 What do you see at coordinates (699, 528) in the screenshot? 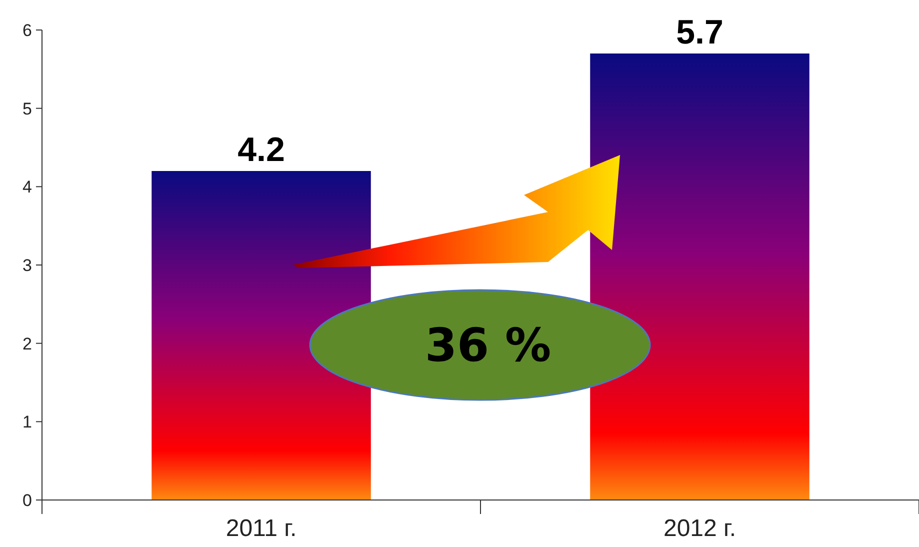
I see `x-tick-label: 2012 г.` at bounding box center [699, 528].